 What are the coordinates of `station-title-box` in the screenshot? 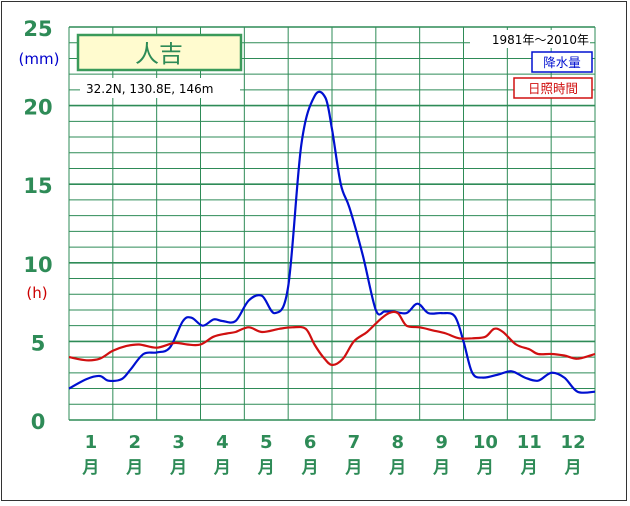 It's located at (159, 52).